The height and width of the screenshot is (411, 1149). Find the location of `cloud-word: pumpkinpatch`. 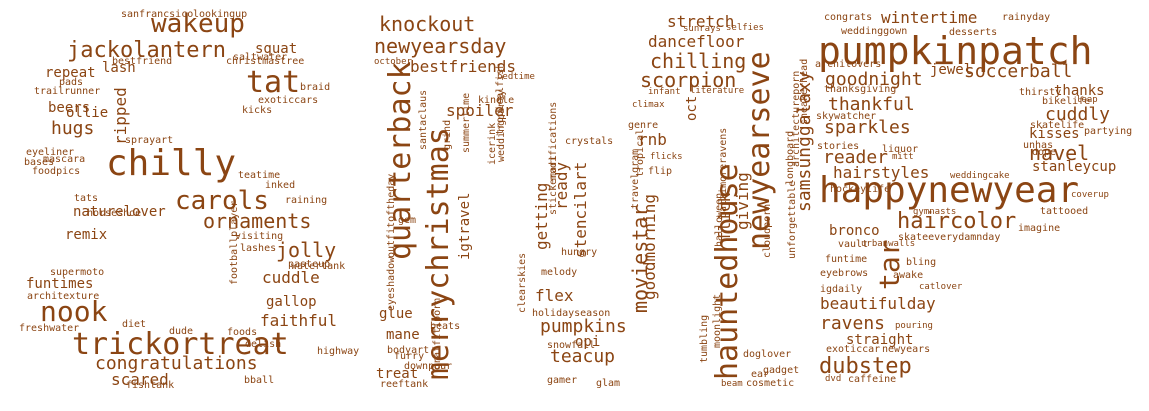

cloud-word: pumpkinpatch is located at coordinates (955, 51).